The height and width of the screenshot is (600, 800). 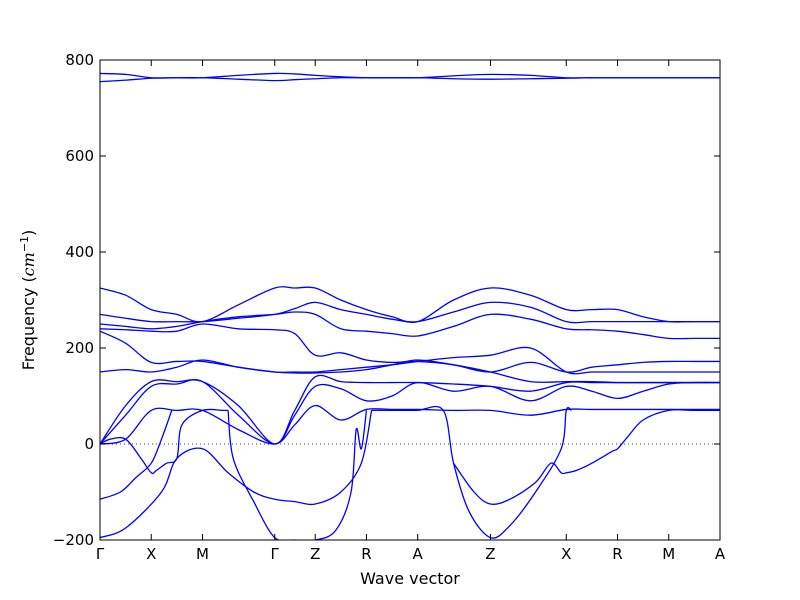 I want to click on x-tick-label-11: A, so click(x=720, y=554).